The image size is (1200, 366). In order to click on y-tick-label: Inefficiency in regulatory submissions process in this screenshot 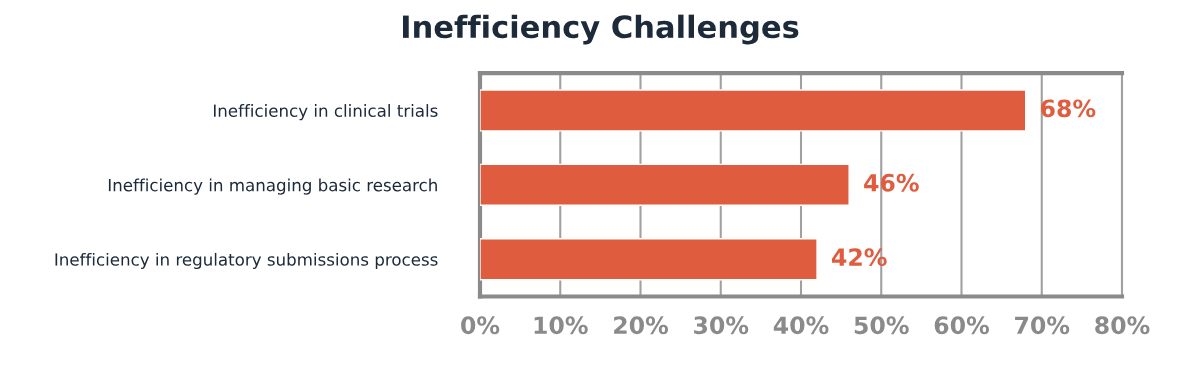, I will do `click(246, 261)`.